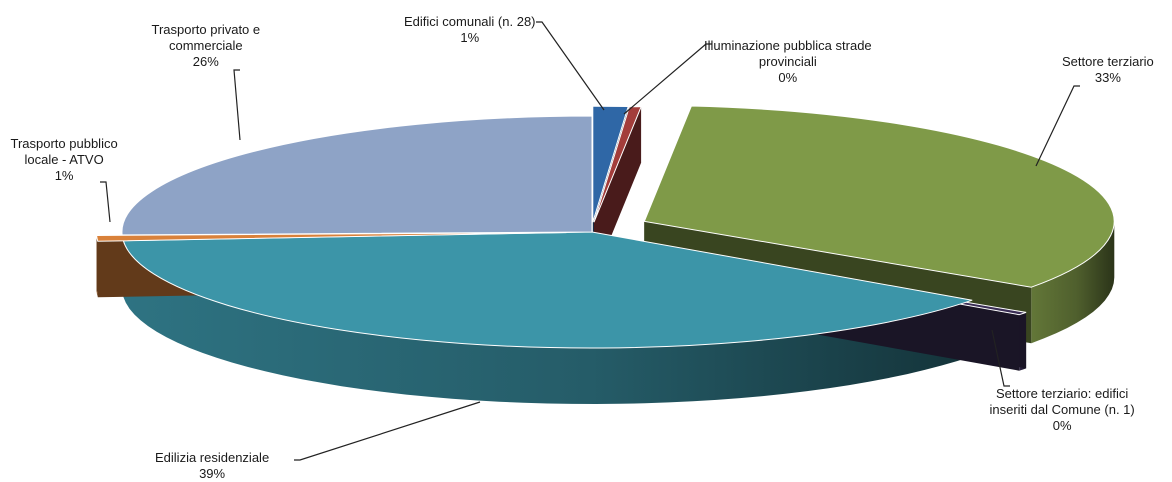 This screenshot has width=1172, height=482. Describe the element at coordinates (212, 458) in the screenshot. I see `data-label-line: Edilizia residenziale` at that location.